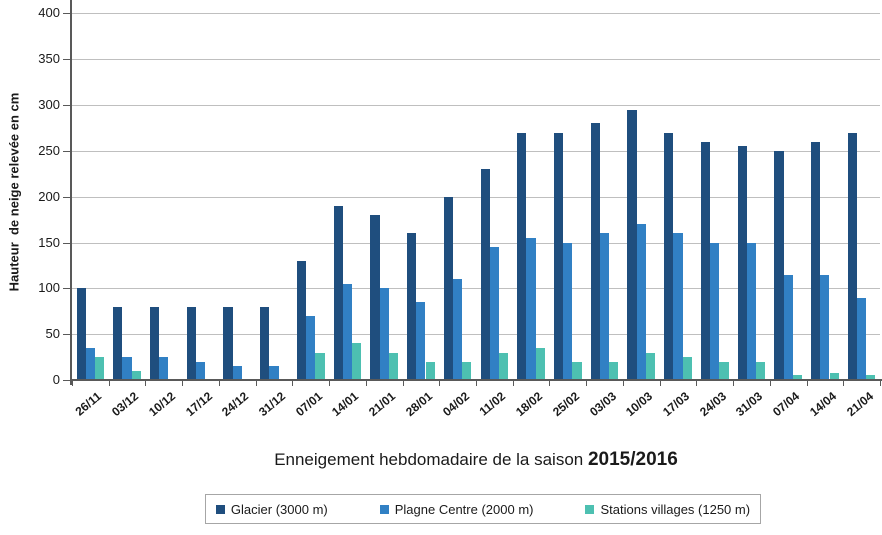  Describe the element at coordinates (632, 459) in the screenshot. I see `chart-title-season: 2015/2016` at that location.